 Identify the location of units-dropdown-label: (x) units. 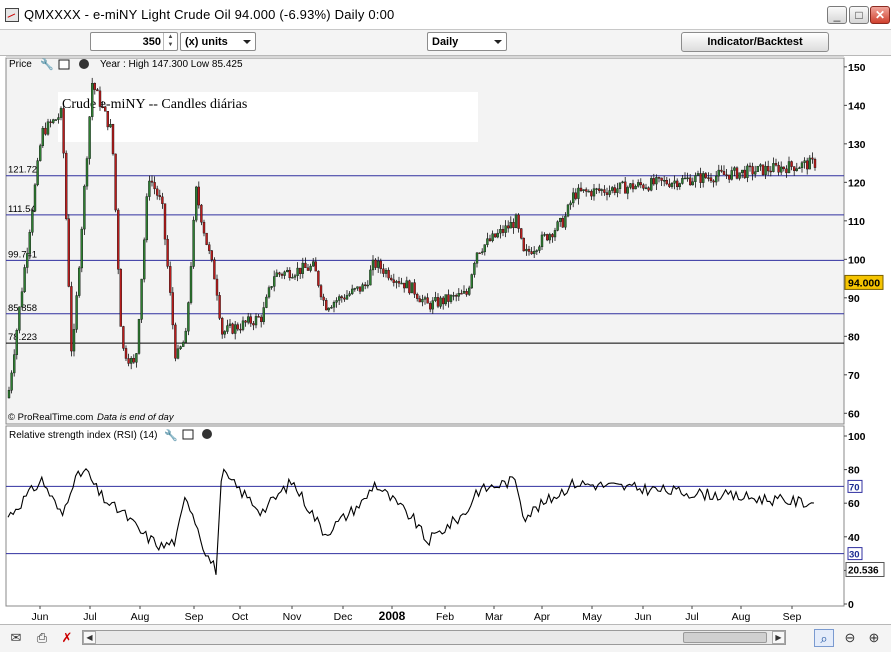
(206, 42).